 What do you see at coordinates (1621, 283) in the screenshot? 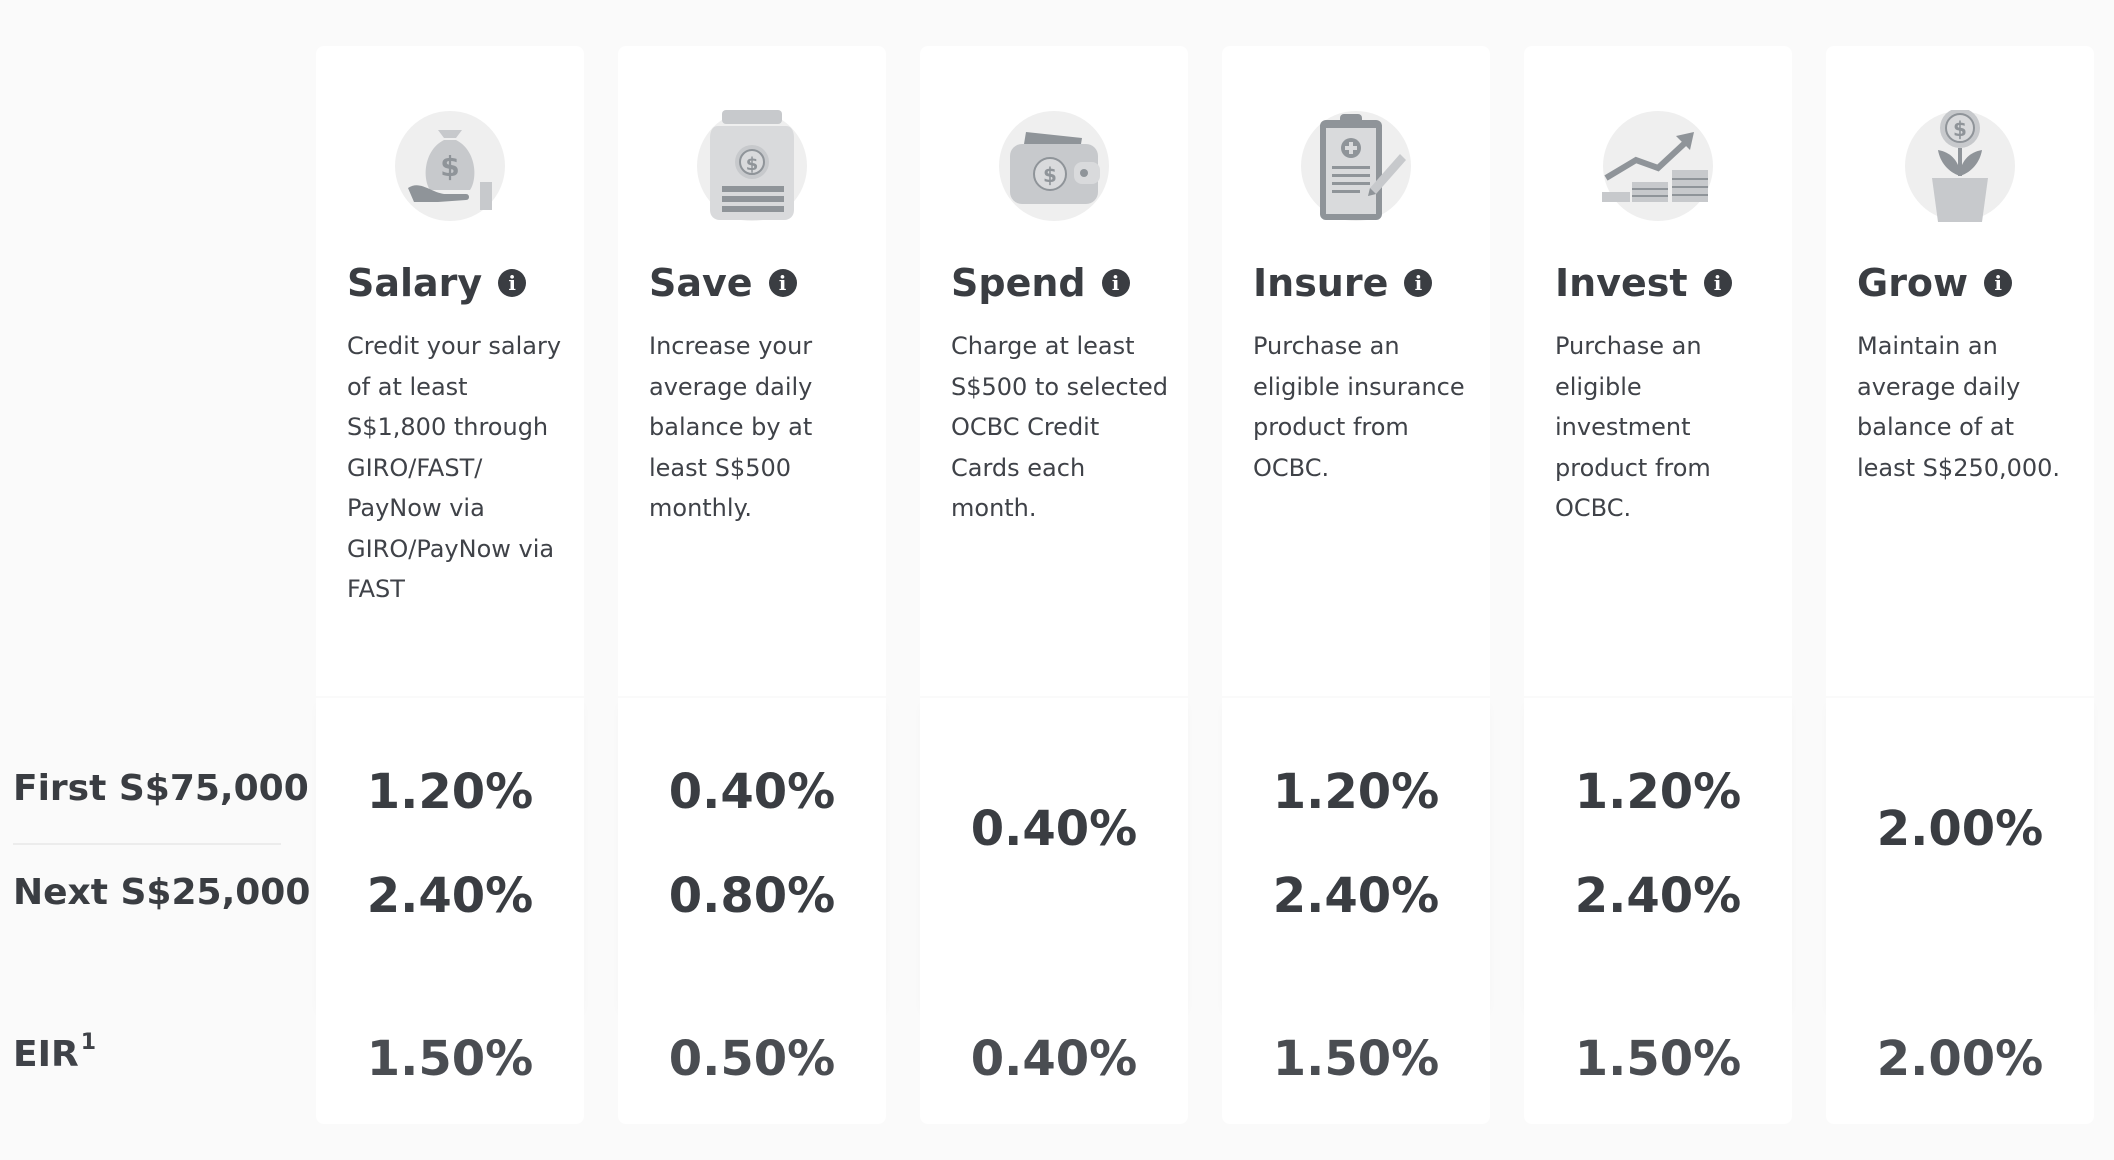
I see `card-title-text: Invest` at bounding box center [1621, 283].